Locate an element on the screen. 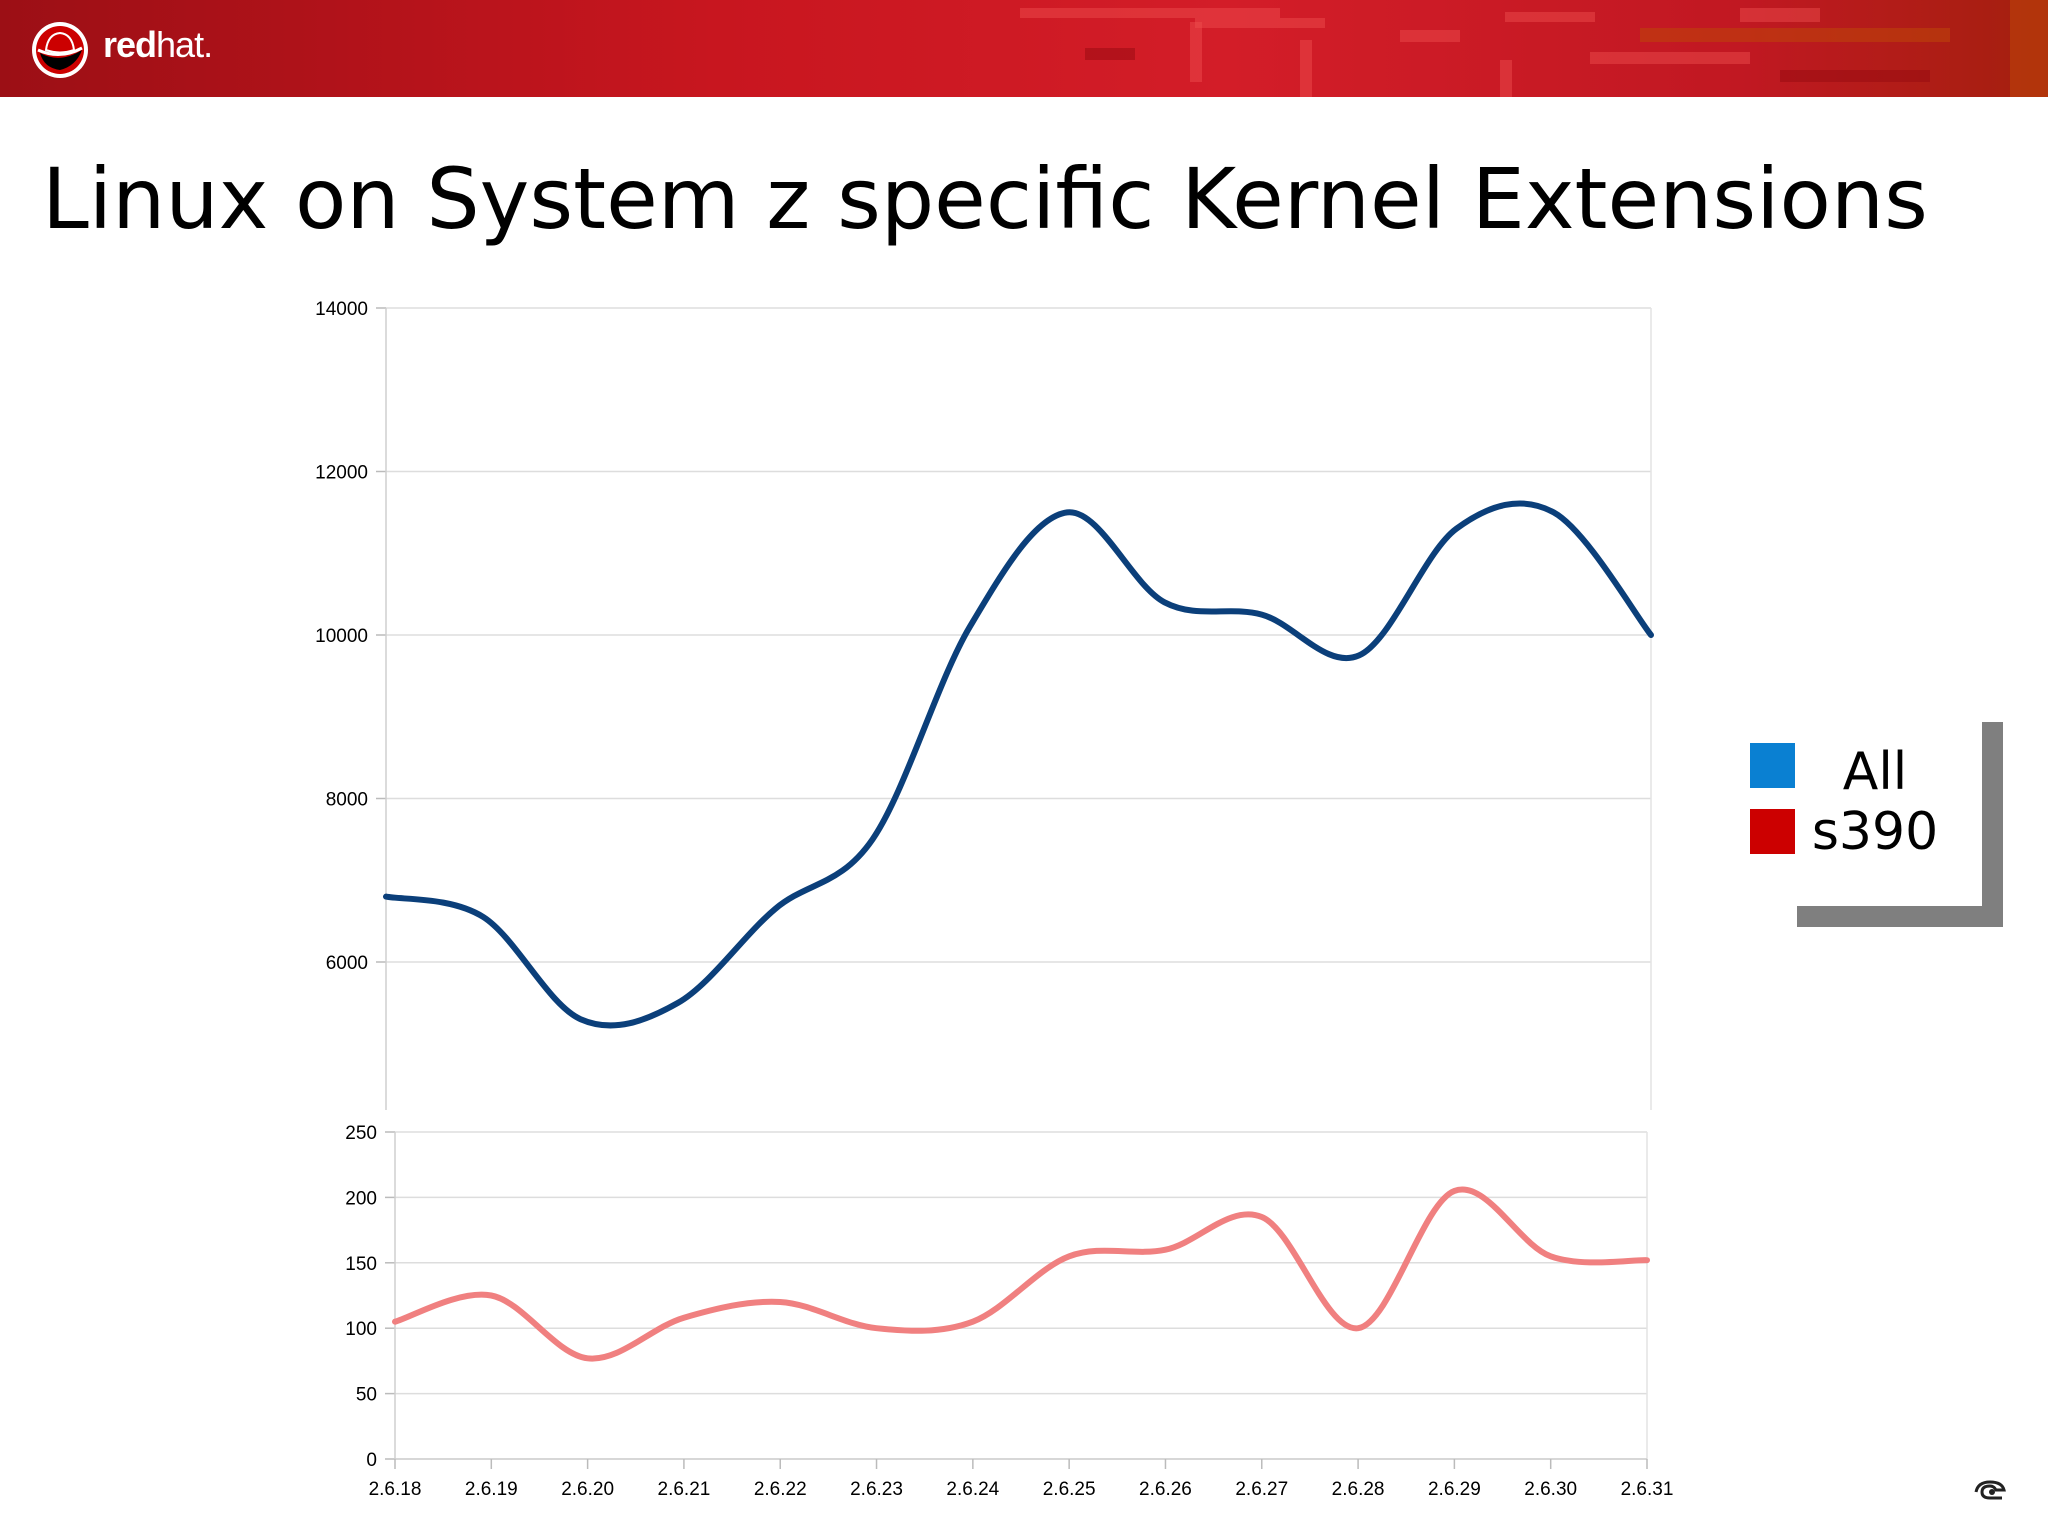 The height and width of the screenshot is (1535, 2048). bottom-chart-grid is located at coordinates (1016, 1295).